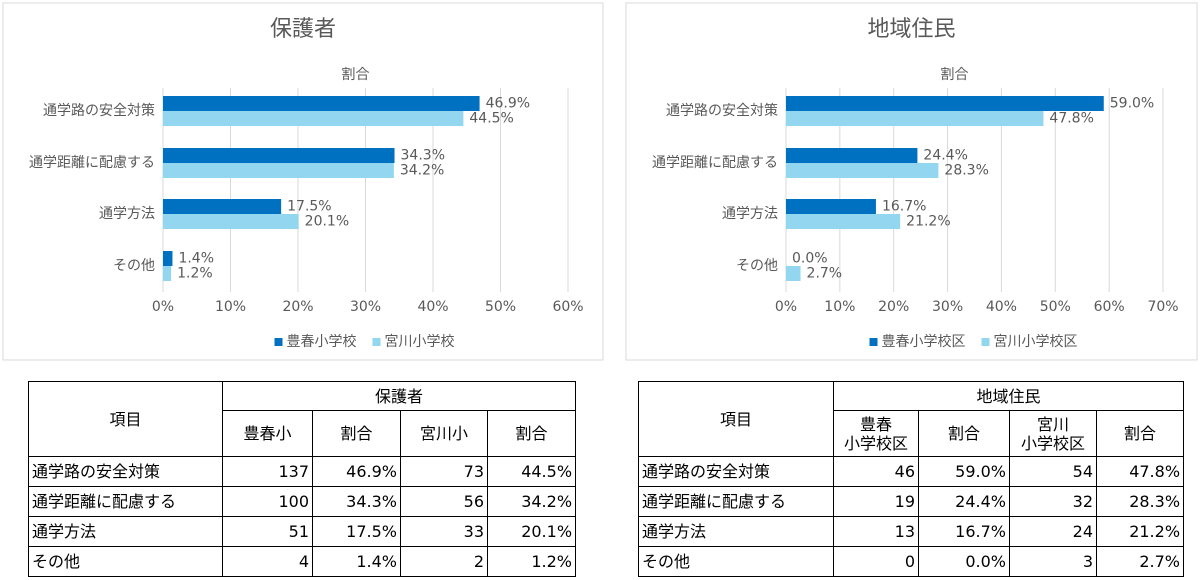 Image resolution: width=1201 pixels, height=580 pixels. Describe the element at coordinates (1140, 501) in the screenshot. I see `table-cell-number: 28.3%` at that location.